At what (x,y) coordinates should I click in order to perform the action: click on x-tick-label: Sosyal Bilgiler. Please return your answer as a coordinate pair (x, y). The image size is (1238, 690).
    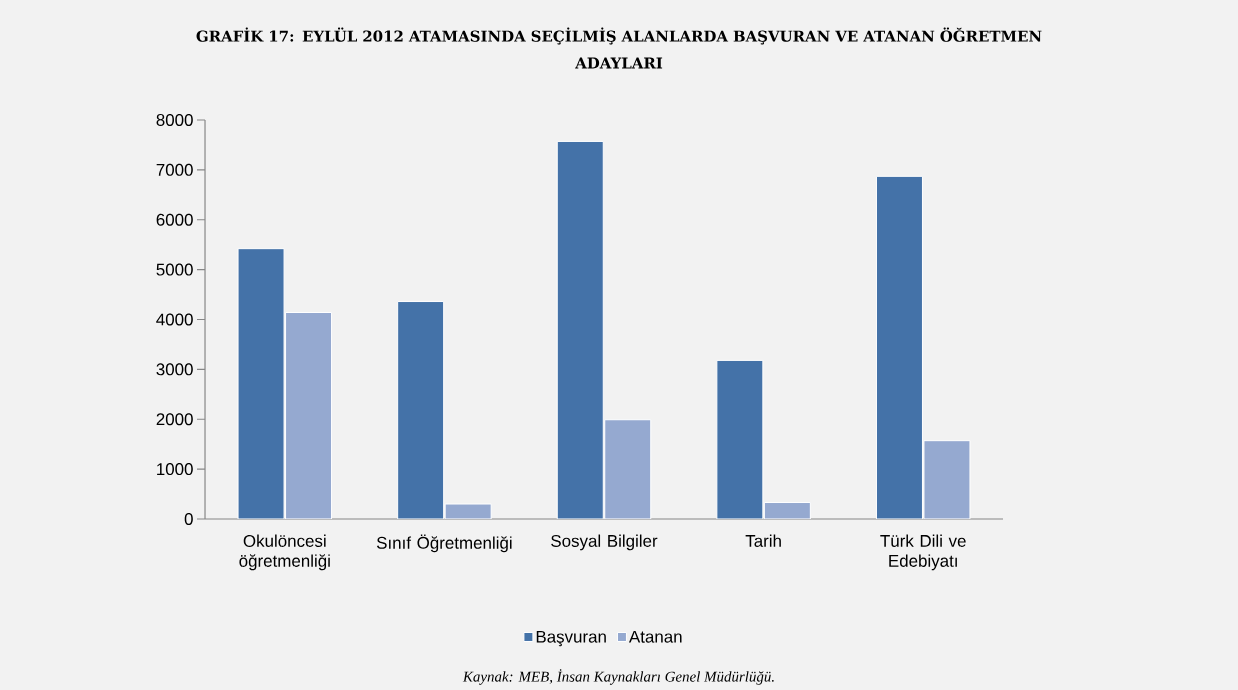
    Looking at the image, I should click on (604, 542).